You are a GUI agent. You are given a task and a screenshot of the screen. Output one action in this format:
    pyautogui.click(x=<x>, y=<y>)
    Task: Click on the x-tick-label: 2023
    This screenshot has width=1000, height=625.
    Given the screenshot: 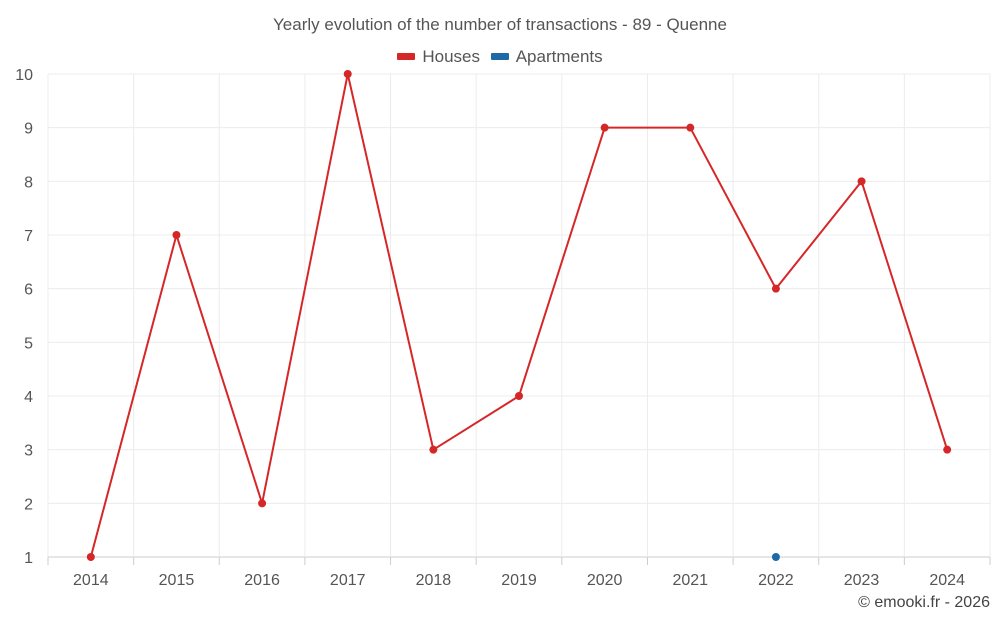 What is the action you would take?
    pyautogui.click(x=862, y=580)
    